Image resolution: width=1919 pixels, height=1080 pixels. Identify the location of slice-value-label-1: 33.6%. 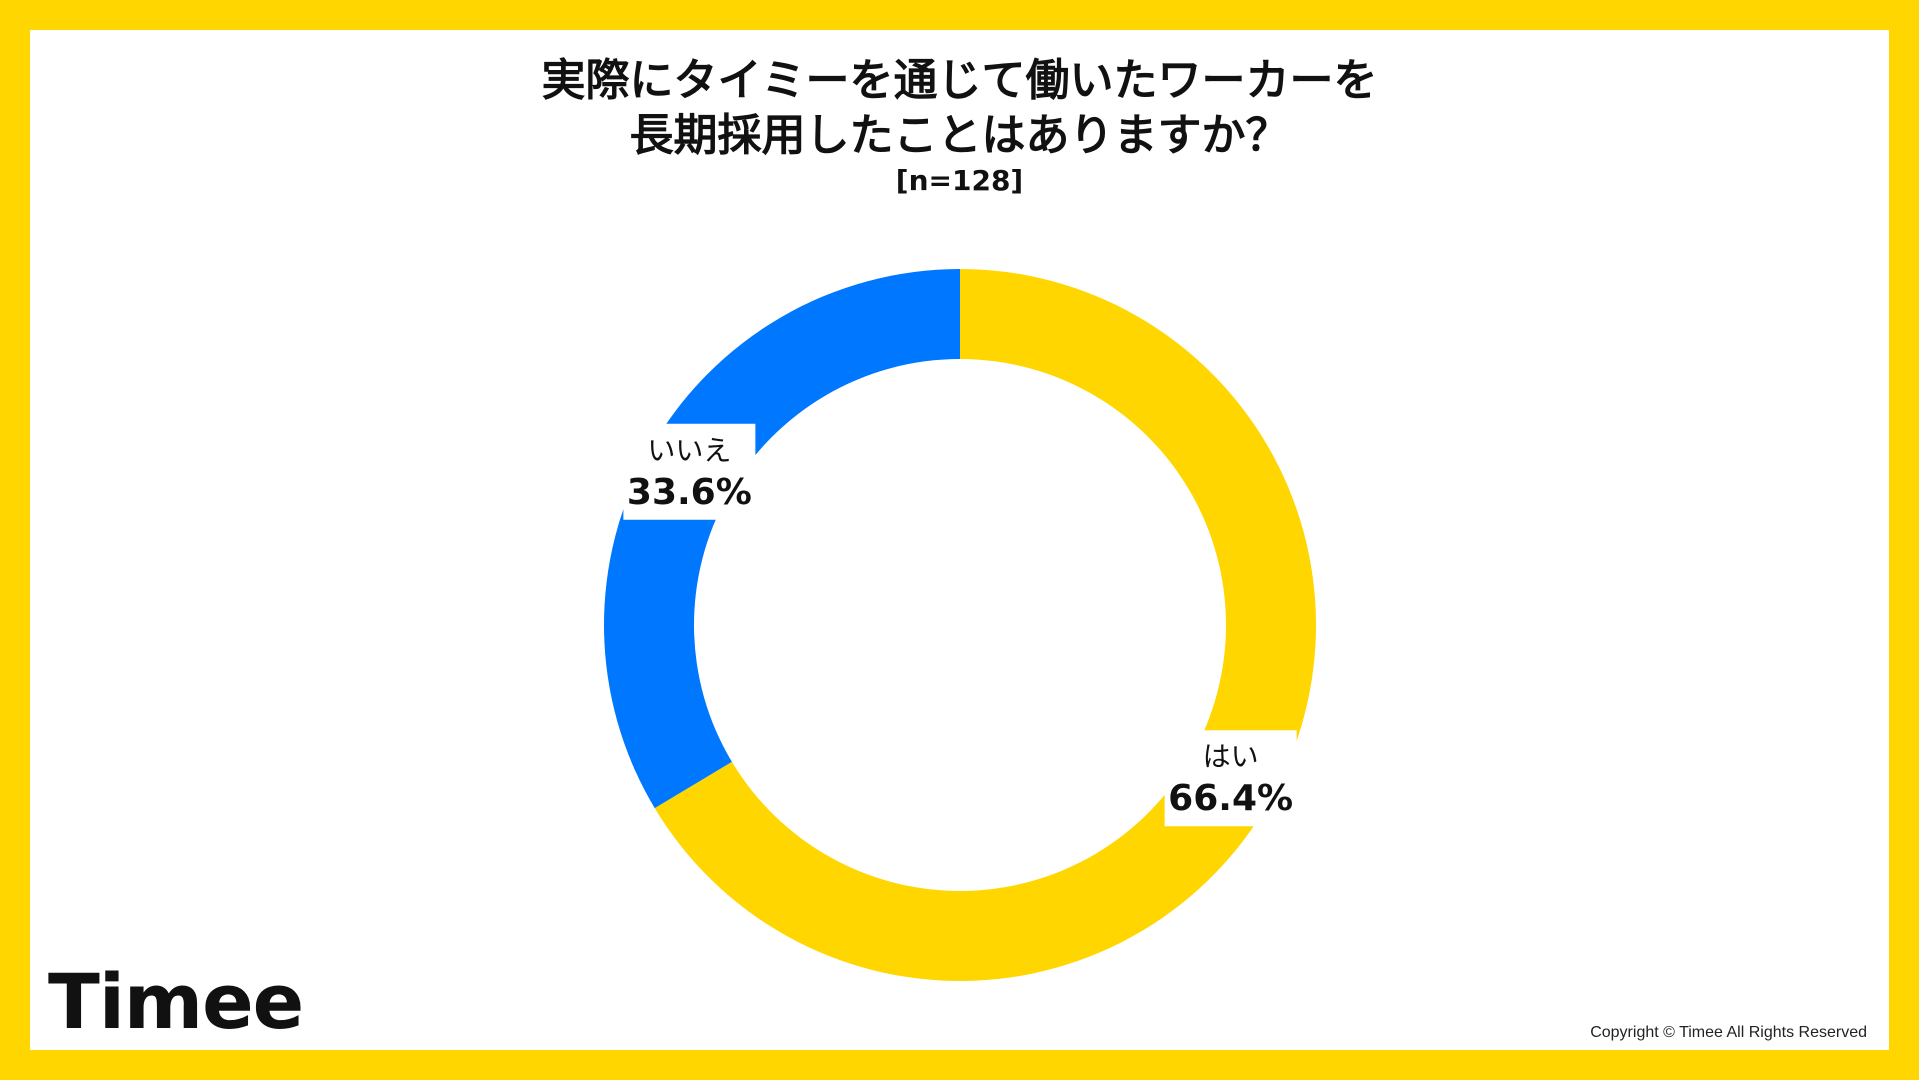
(689, 492).